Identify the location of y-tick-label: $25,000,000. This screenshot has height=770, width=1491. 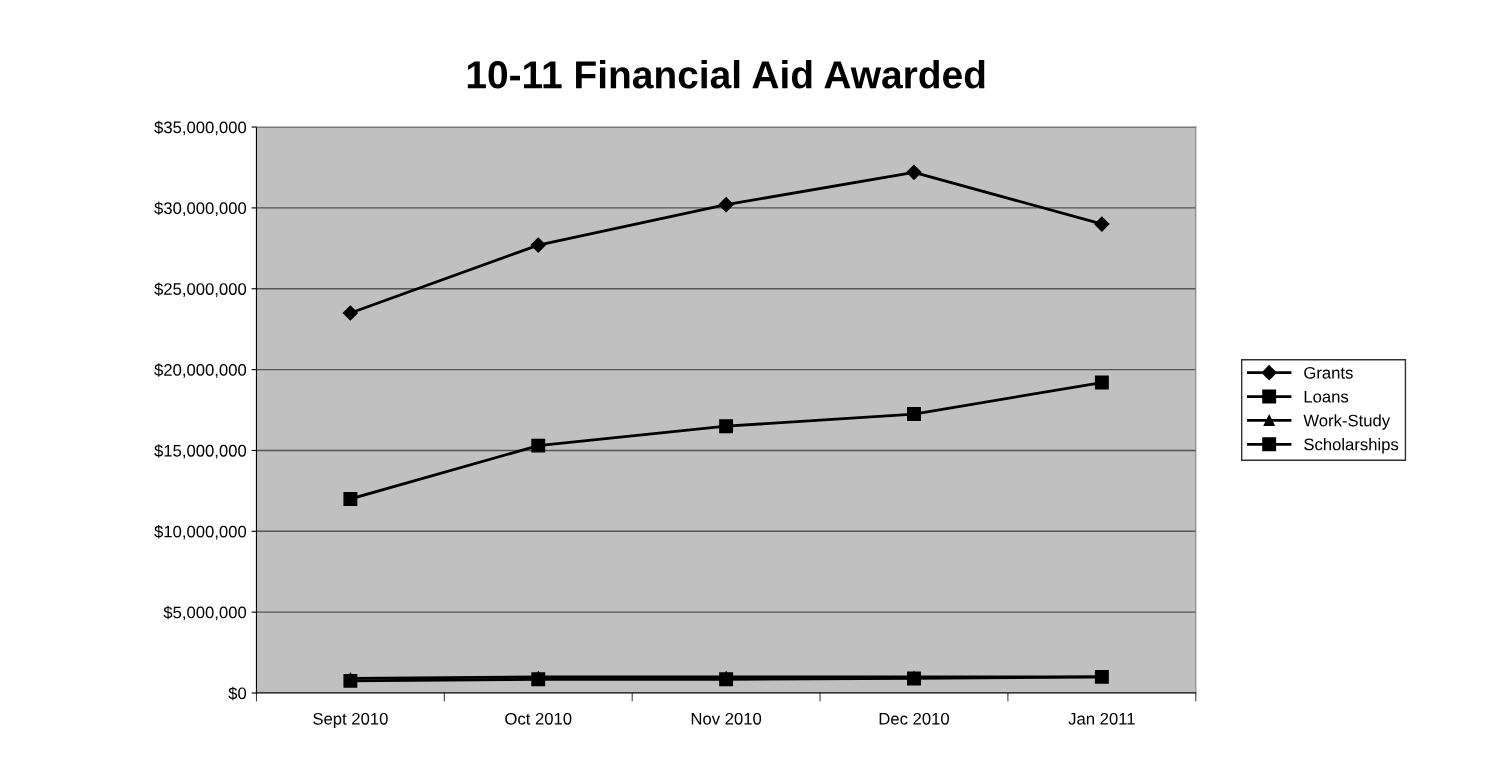
(200, 289).